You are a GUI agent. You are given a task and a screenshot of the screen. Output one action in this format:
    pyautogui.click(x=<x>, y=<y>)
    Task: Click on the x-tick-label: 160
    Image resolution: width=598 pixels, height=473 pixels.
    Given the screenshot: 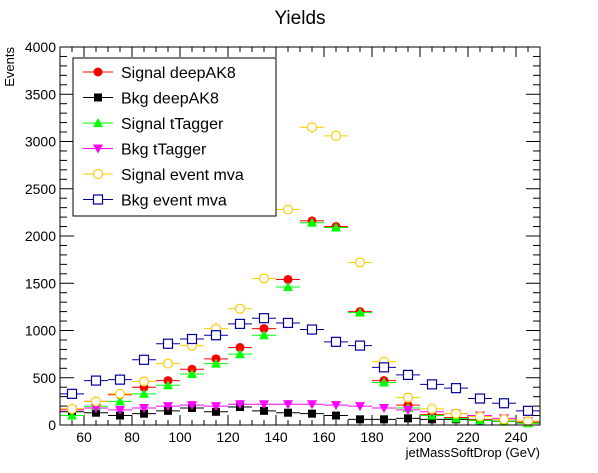 What is the action you would take?
    pyautogui.click(x=324, y=437)
    